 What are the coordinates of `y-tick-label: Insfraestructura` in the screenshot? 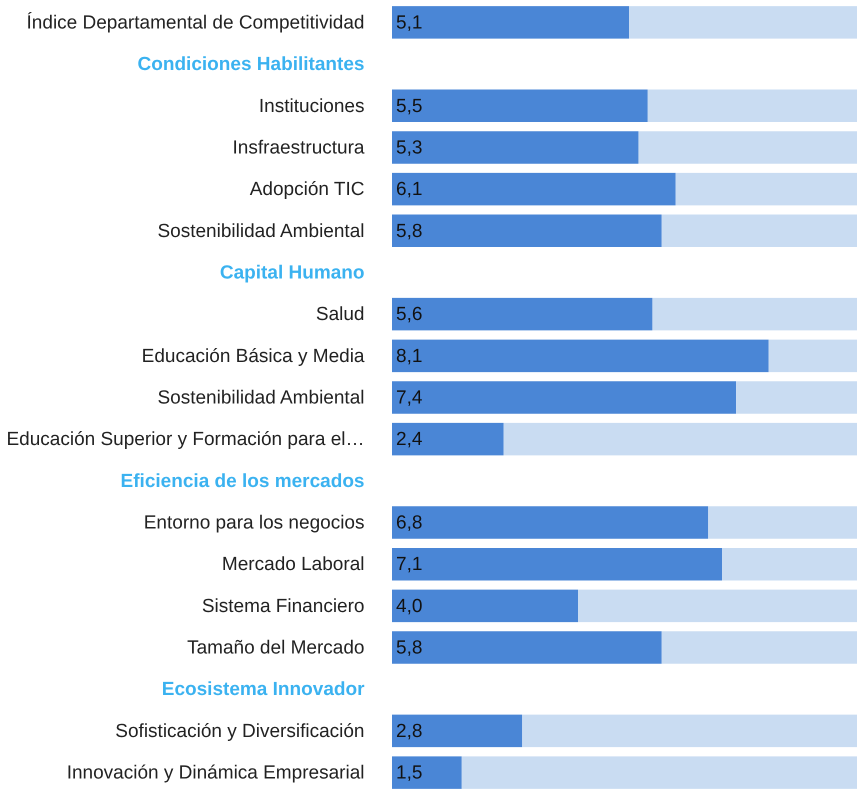 It's located at (298, 147).